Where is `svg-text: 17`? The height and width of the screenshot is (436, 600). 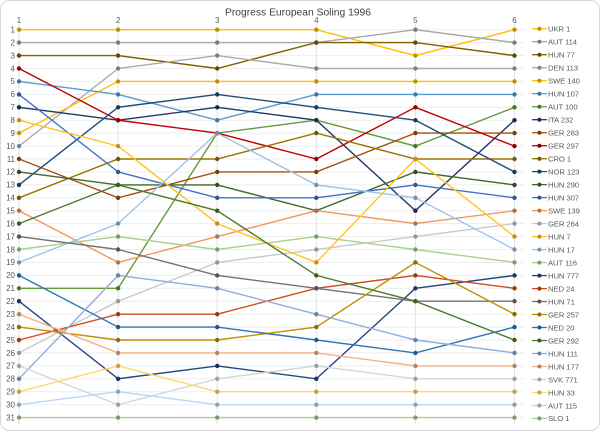 svg-text: 17 is located at coordinates (10, 236).